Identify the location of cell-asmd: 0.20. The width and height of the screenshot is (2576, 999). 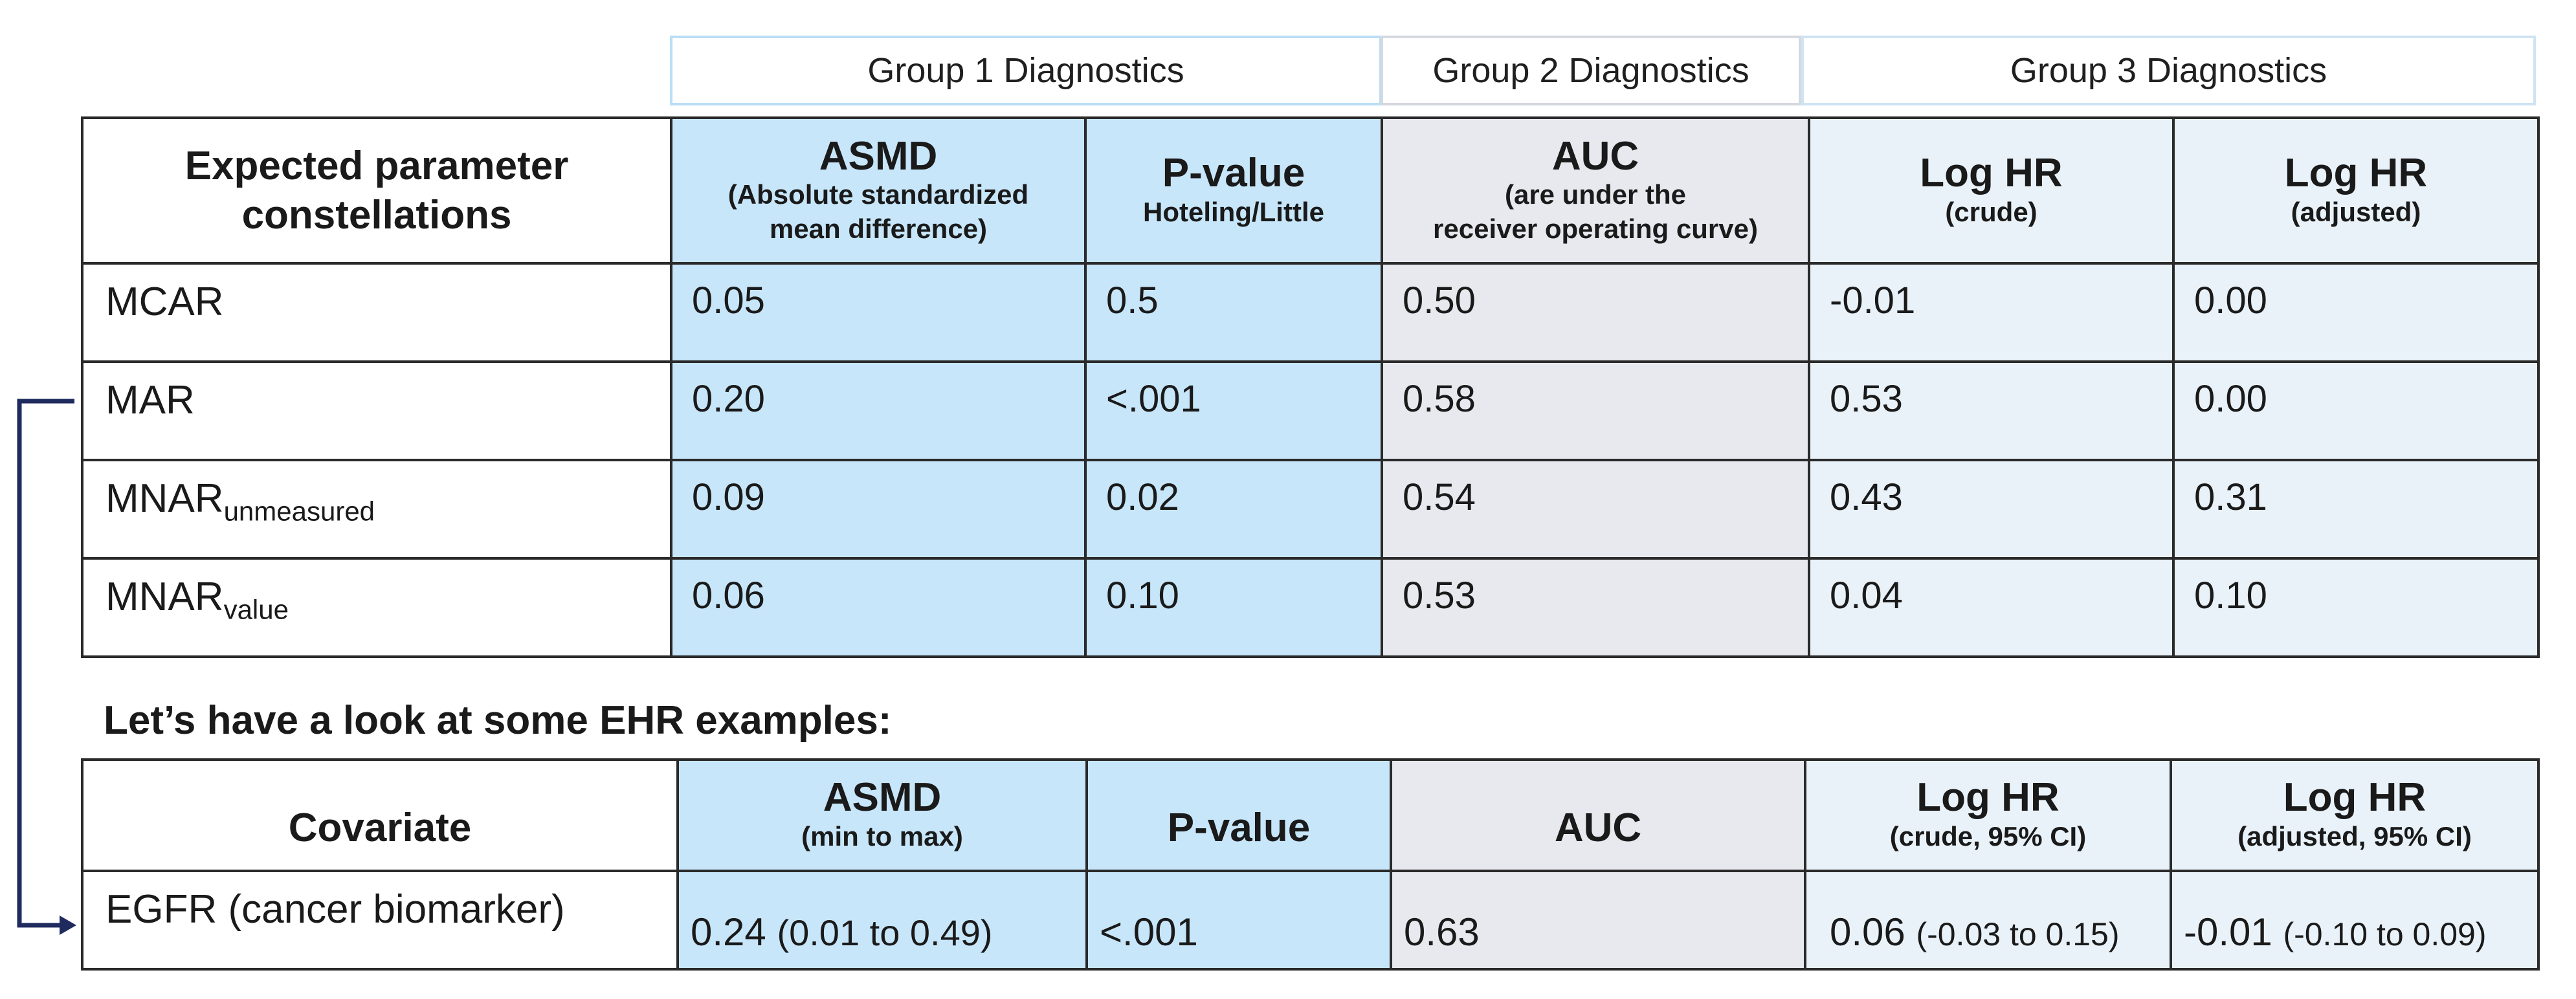
(878, 410).